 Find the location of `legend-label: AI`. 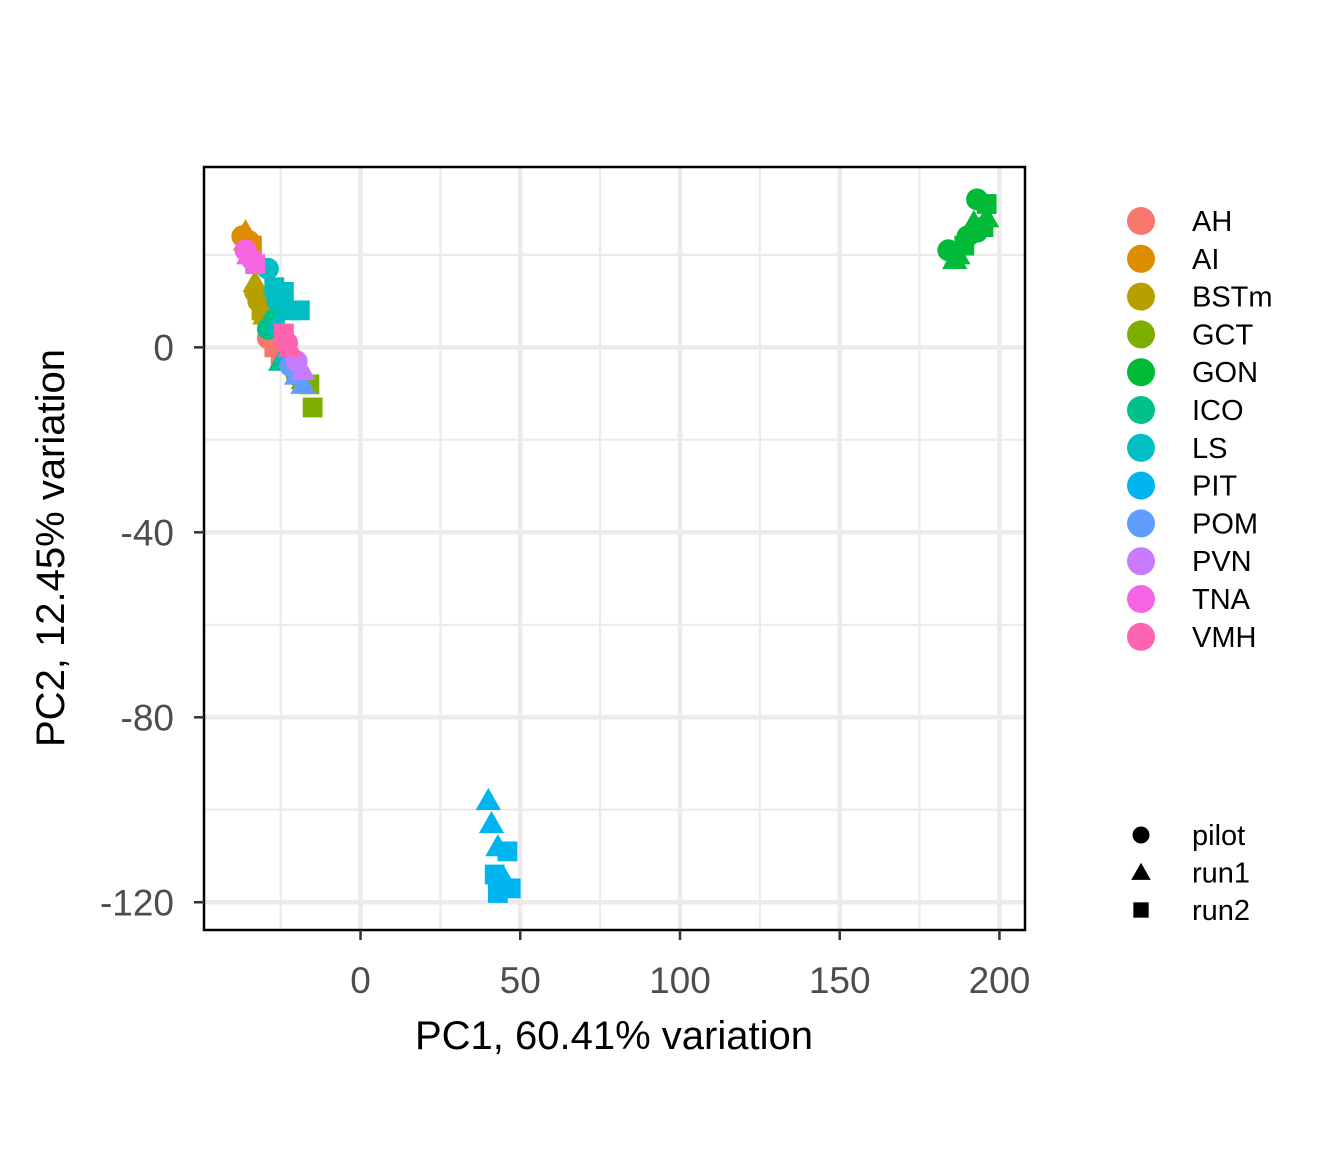

legend-label: AI is located at coordinates (1205, 260).